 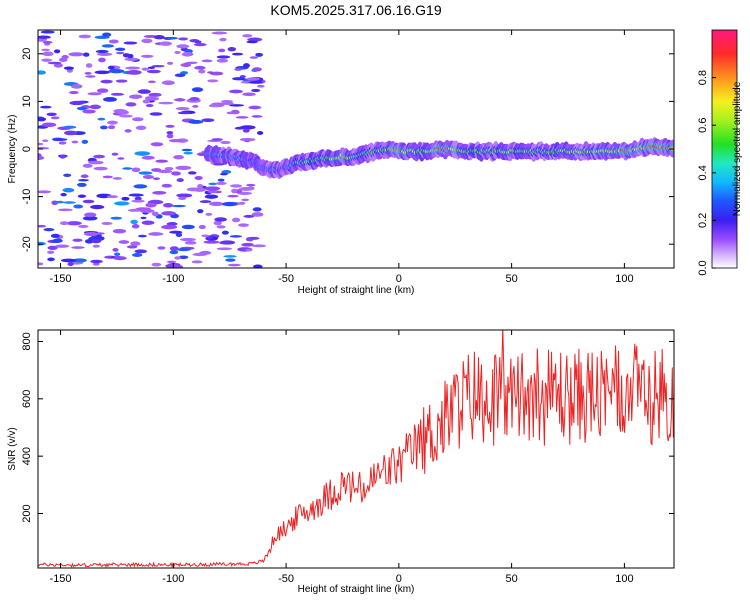 What do you see at coordinates (27, 197) in the screenshot?
I see `spectrogram-y-tick-label: -10` at bounding box center [27, 197].